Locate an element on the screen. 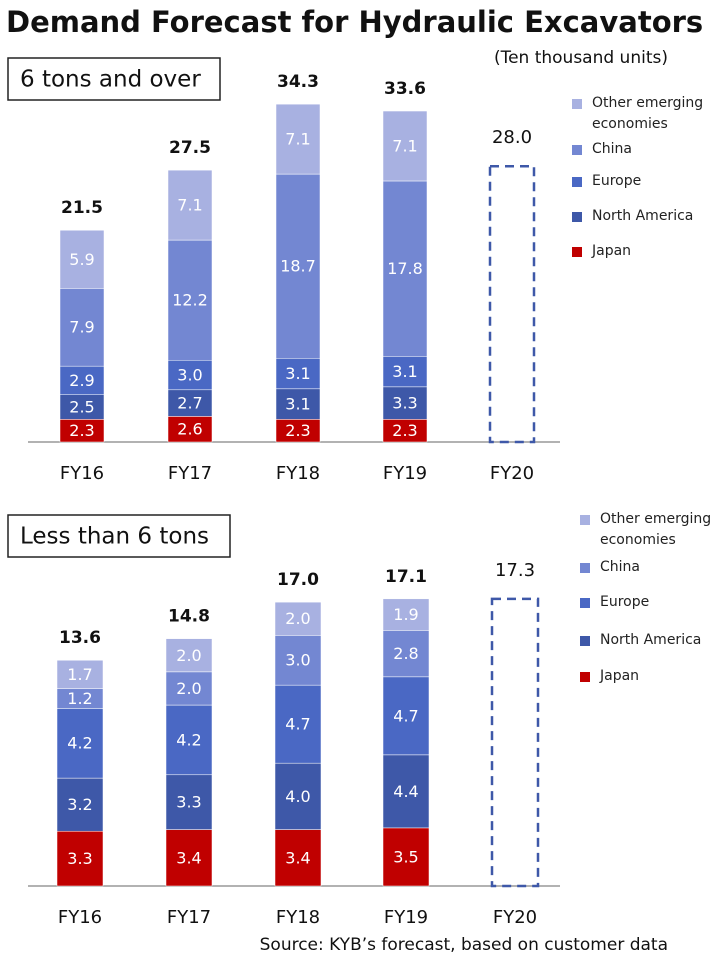  value-label: 1.2 is located at coordinates (79, 698).